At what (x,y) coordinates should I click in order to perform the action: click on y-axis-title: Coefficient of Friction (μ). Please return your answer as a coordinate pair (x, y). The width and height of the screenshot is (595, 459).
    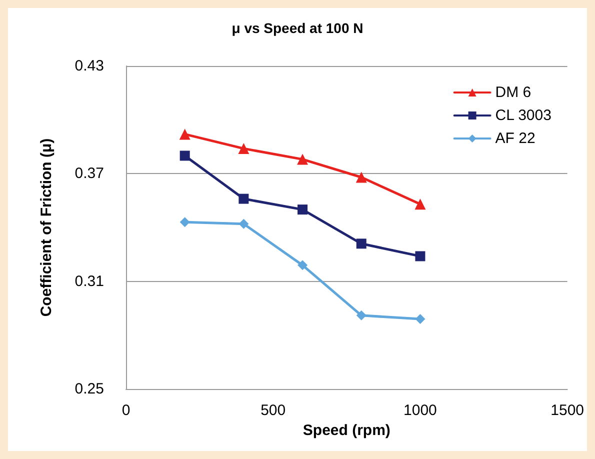
    Looking at the image, I should click on (46, 227).